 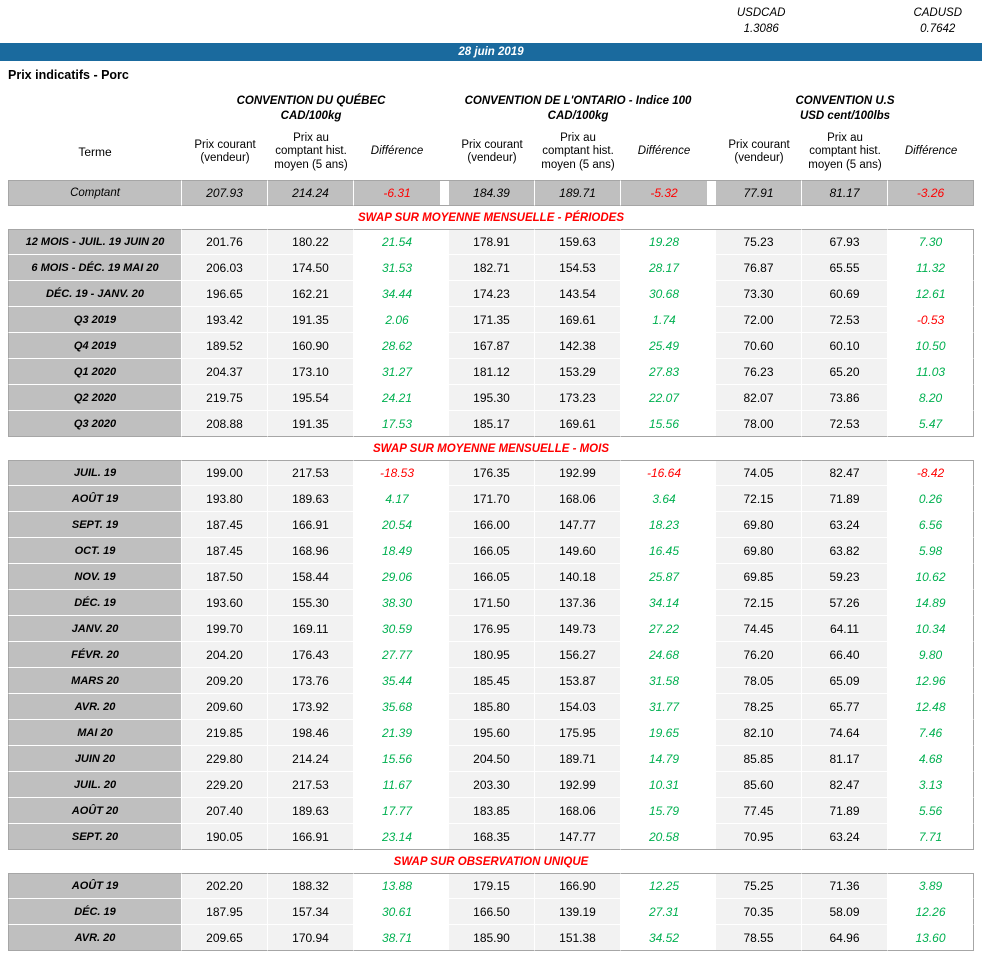 I want to click on price-value: 82.47, so click(x=845, y=473).